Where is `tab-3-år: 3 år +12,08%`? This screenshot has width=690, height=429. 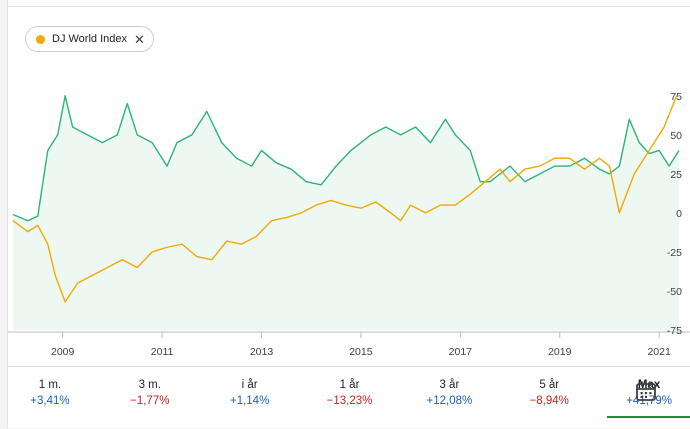
tab-3-år: 3 år +12,08% is located at coordinates (449, 398).